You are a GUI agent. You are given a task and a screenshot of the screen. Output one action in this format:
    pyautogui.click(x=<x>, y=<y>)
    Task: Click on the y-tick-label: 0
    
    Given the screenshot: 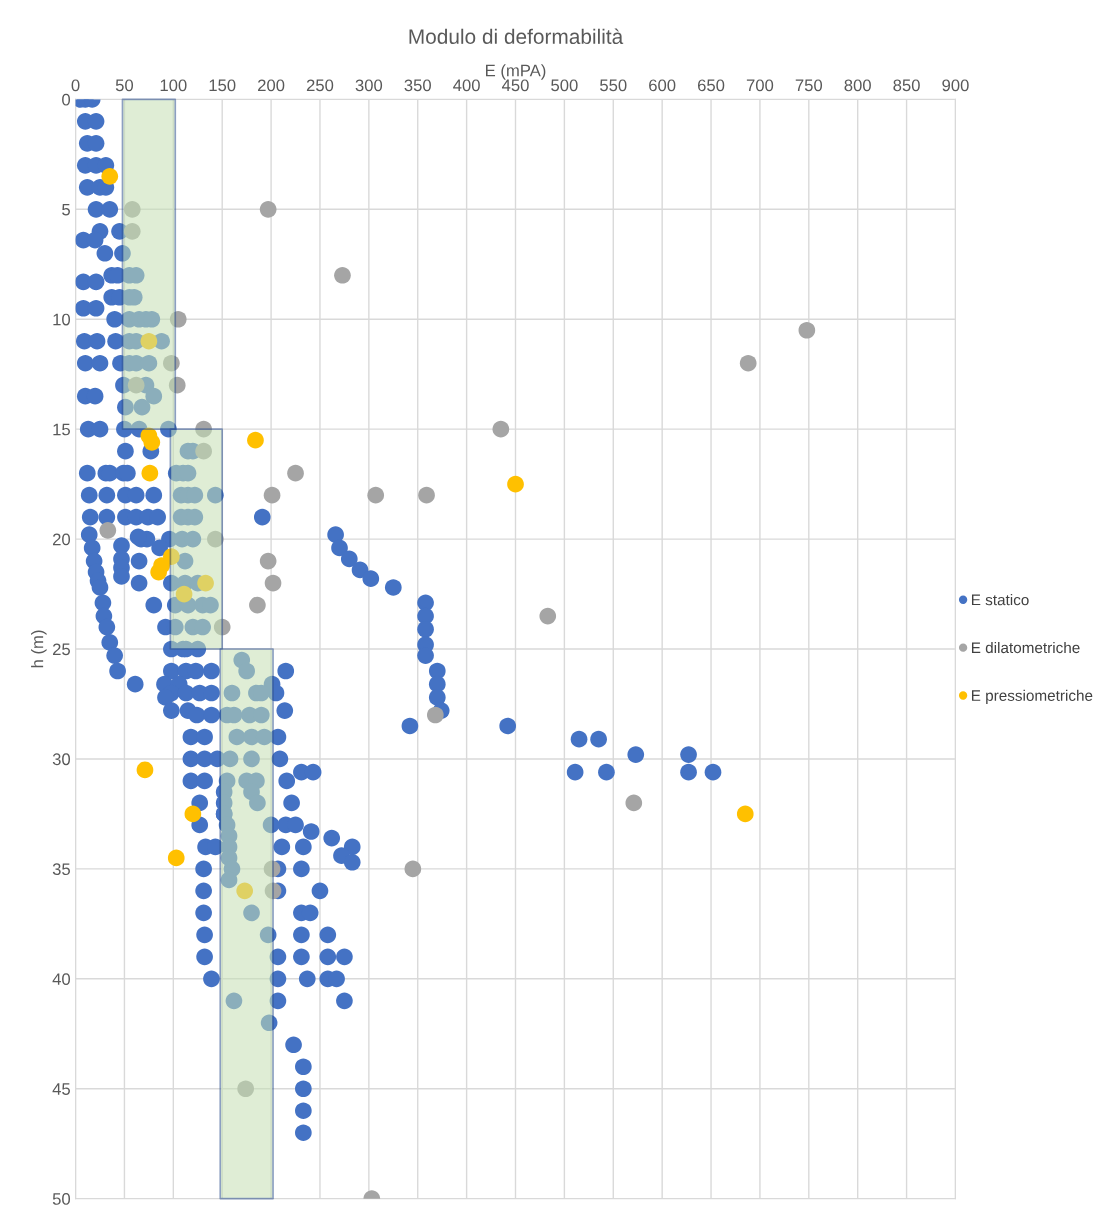 What is the action you would take?
    pyautogui.click(x=66, y=99)
    